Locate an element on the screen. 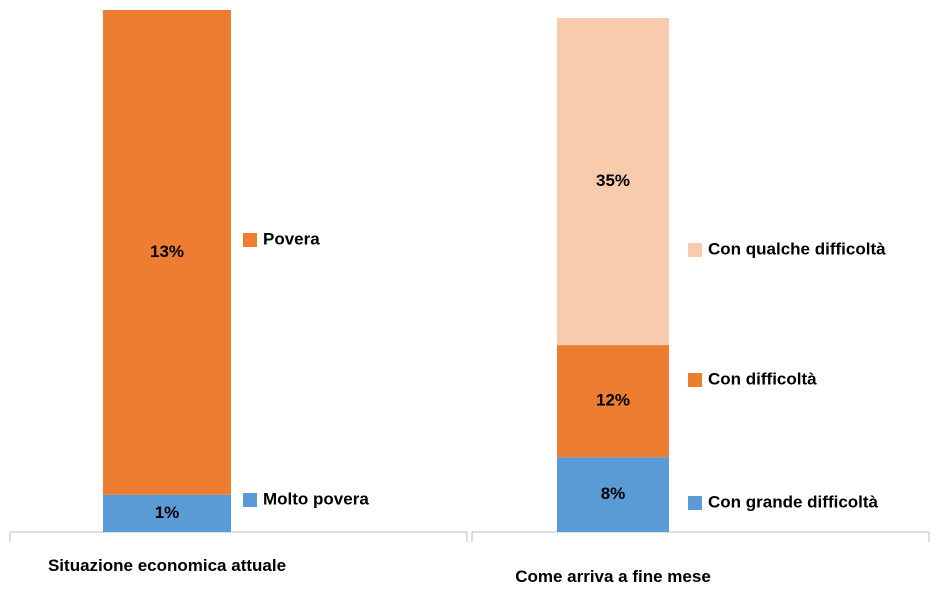 The image size is (949, 608). legend-label: Povera is located at coordinates (291, 238).